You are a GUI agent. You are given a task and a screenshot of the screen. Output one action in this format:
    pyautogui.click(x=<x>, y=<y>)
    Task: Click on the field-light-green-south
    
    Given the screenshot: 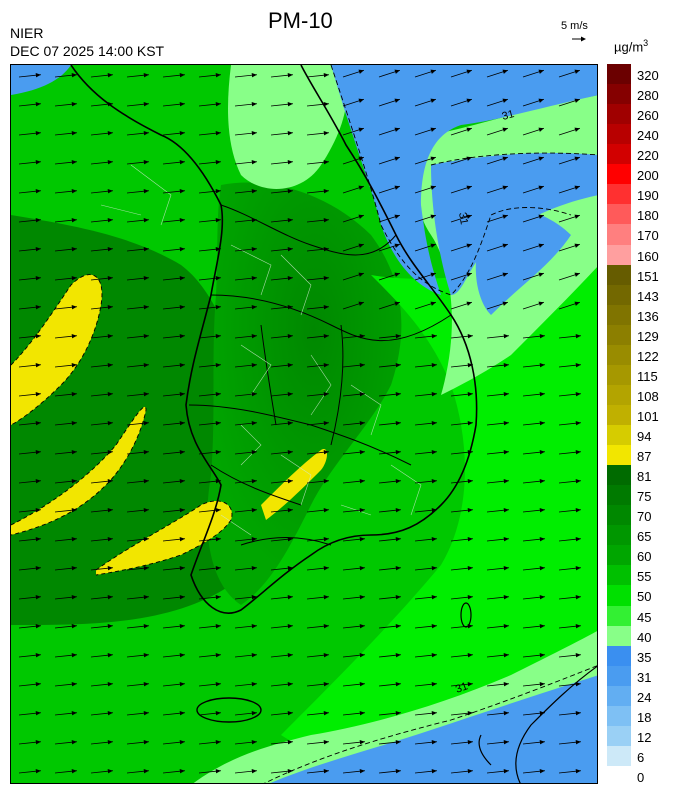 What is the action you would take?
    pyautogui.click(x=395, y=707)
    